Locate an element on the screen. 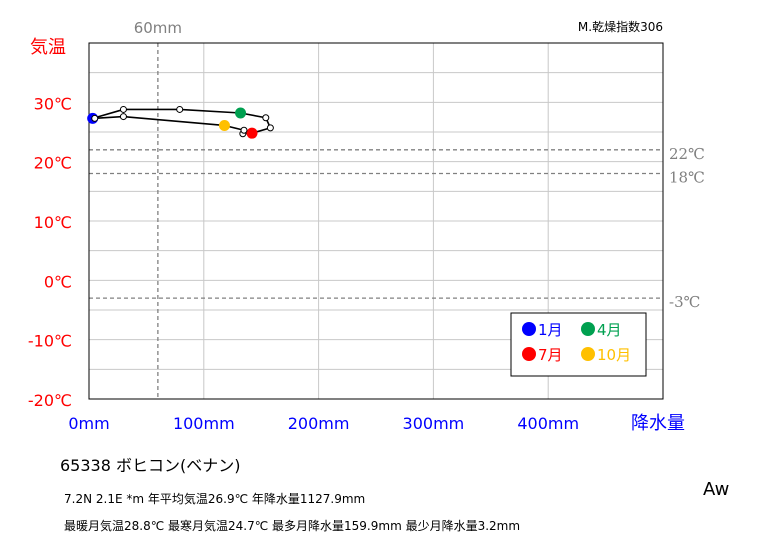  reference-label: -3℃ is located at coordinates (684, 302).